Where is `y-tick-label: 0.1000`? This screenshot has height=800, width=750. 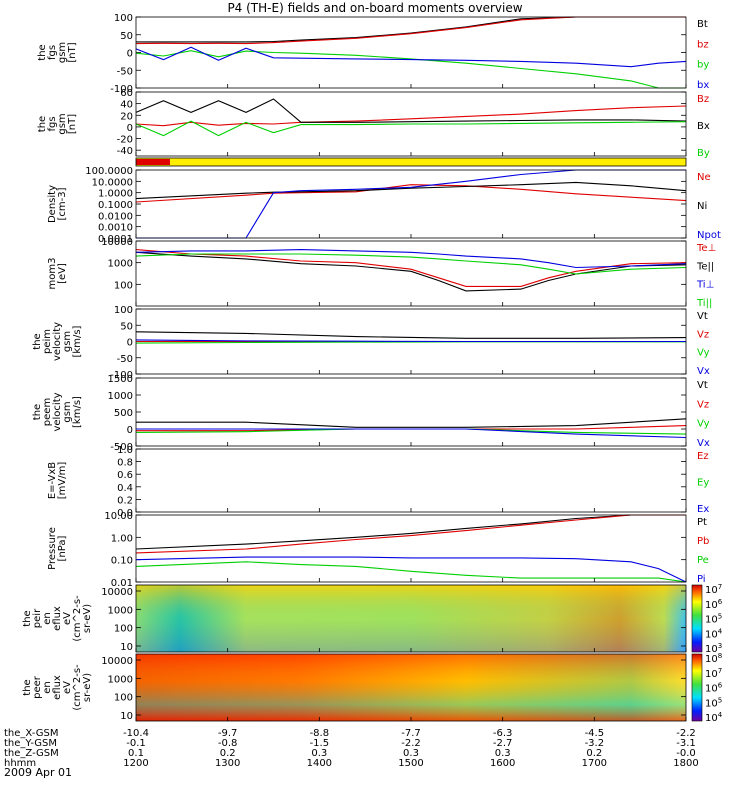
y-tick-label: 0.1000 is located at coordinates (115, 205).